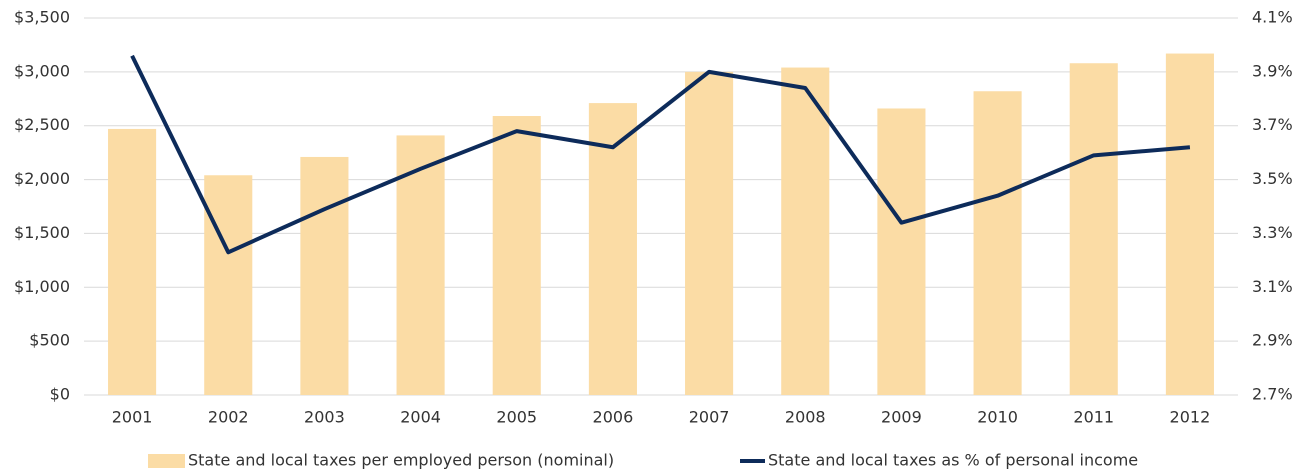  I want to click on x-tick-label: 2009, so click(901, 417).